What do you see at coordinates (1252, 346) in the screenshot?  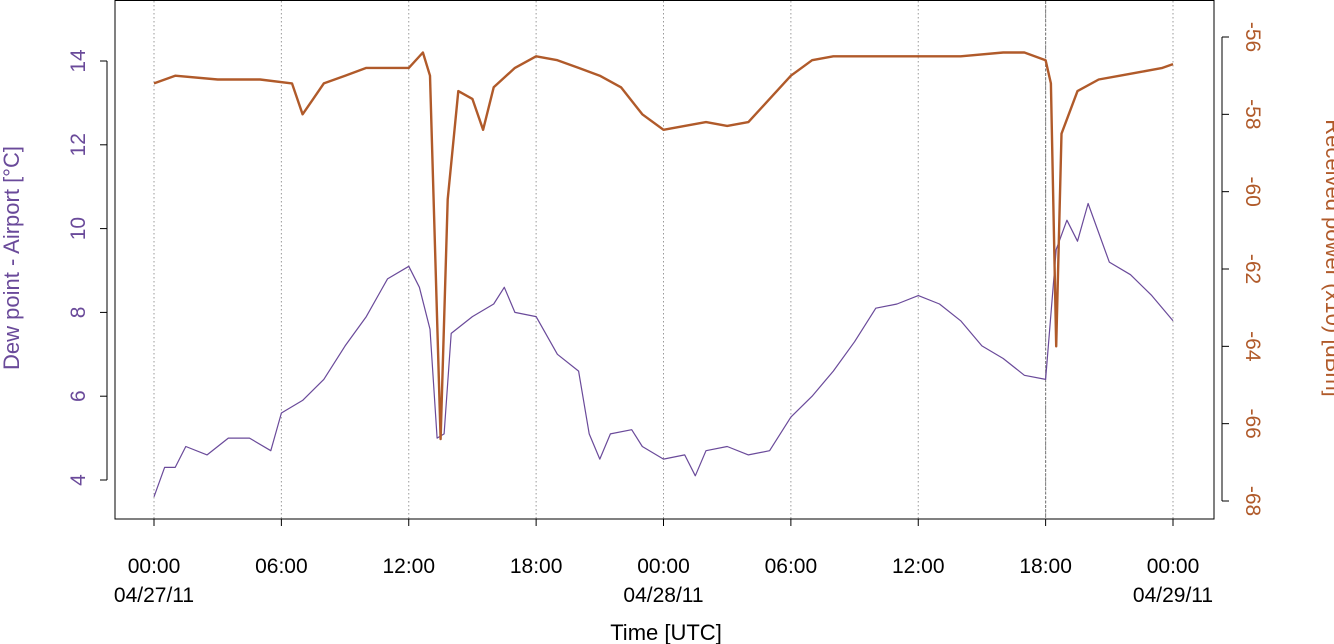 I see `right-tick-label: -64` at bounding box center [1252, 346].